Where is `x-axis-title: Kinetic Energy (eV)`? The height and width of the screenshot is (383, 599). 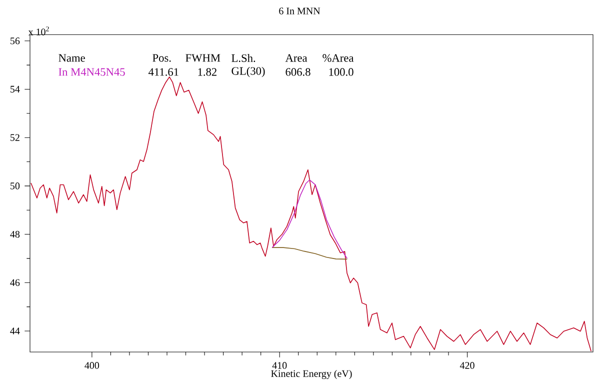
x-axis-title: Kinetic Energy (eV) is located at coordinates (311, 375).